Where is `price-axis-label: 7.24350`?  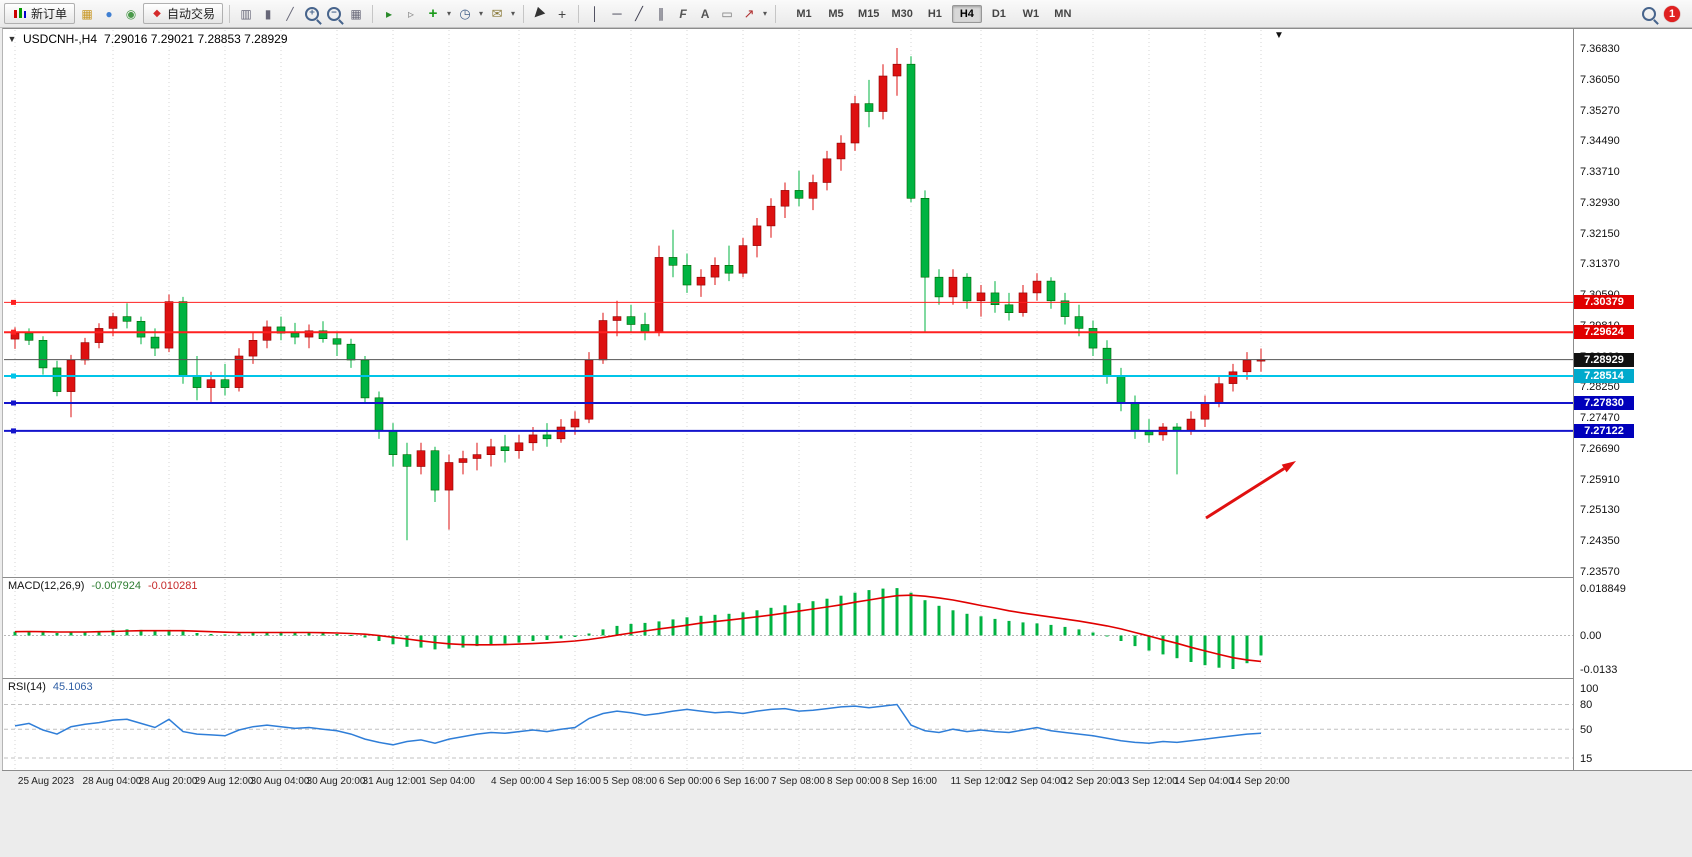
price-axis-label: 7.24350 is located at coordinates (1600, 541).